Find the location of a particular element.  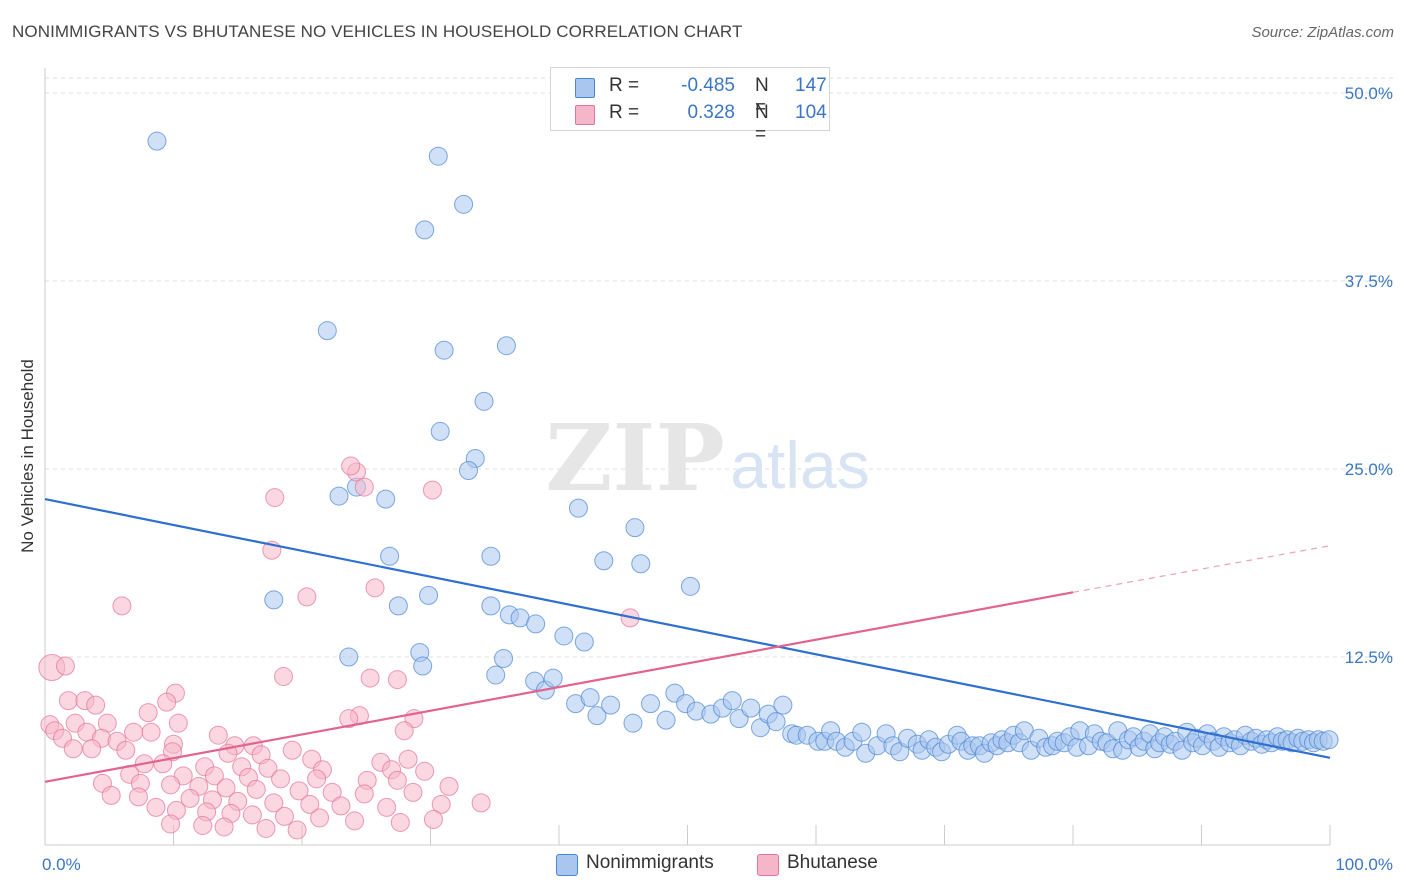

legend-r-value: -0.485 is located at coordinates (708, 85).